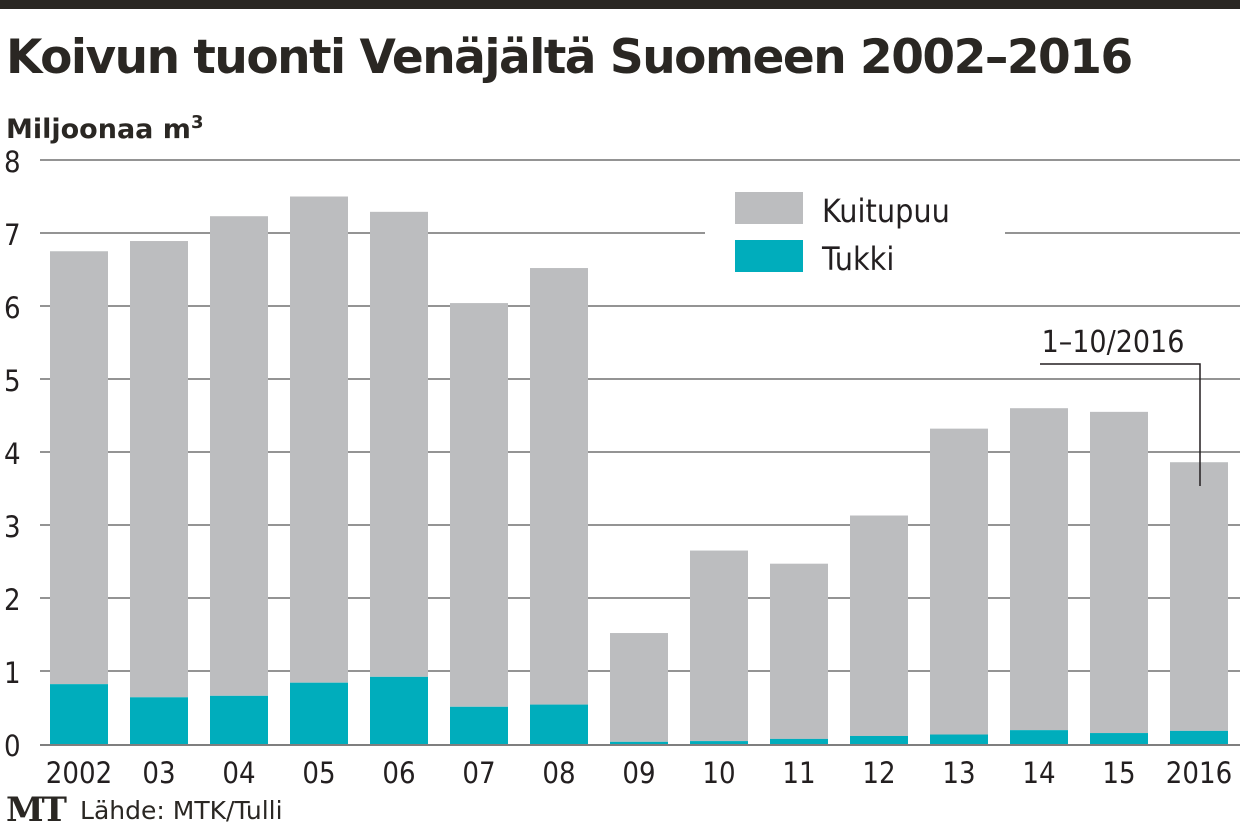 The width and height of the screenshot is (1240, 836). I want to click on x-tick-label: 2016, so click(1199, 773).